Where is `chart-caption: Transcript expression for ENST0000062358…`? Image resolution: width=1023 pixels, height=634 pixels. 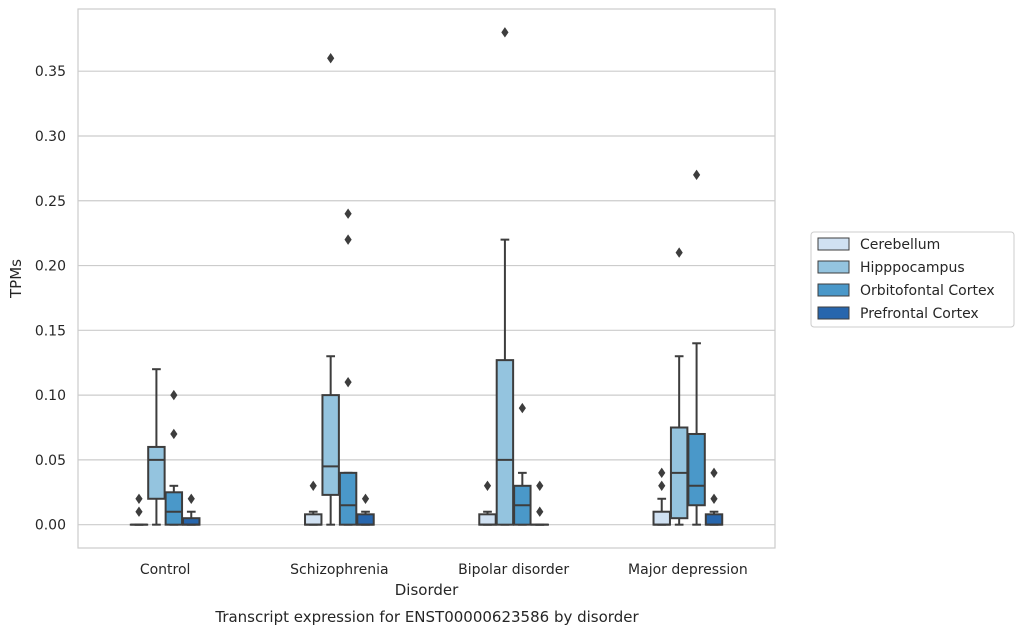 chart-caption: Transcript expression for ENST0000062358… is located at coordinates (426, 617).